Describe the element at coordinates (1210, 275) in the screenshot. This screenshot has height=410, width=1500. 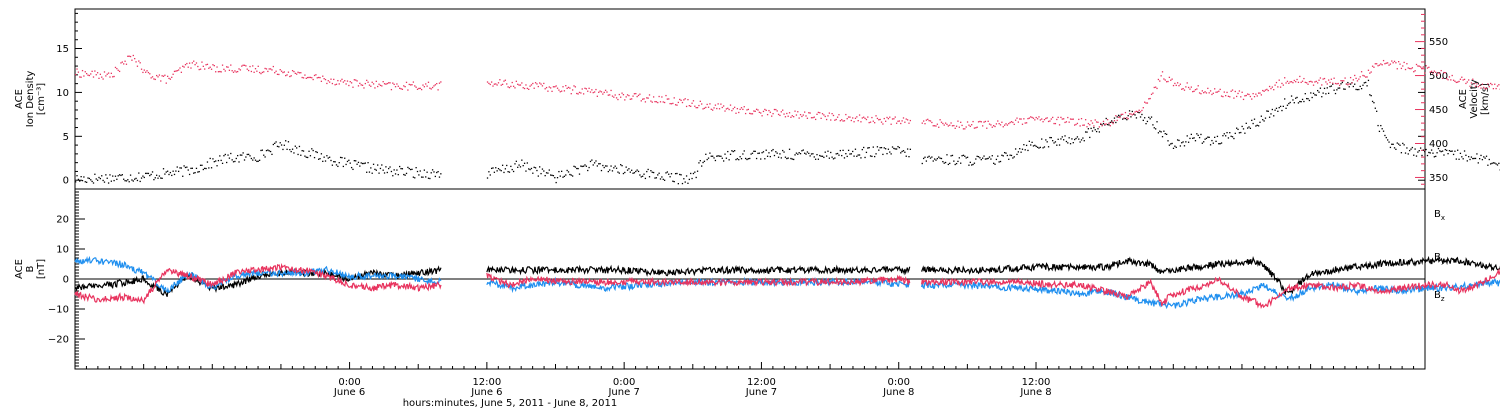
I see `trace-segment` at that location.